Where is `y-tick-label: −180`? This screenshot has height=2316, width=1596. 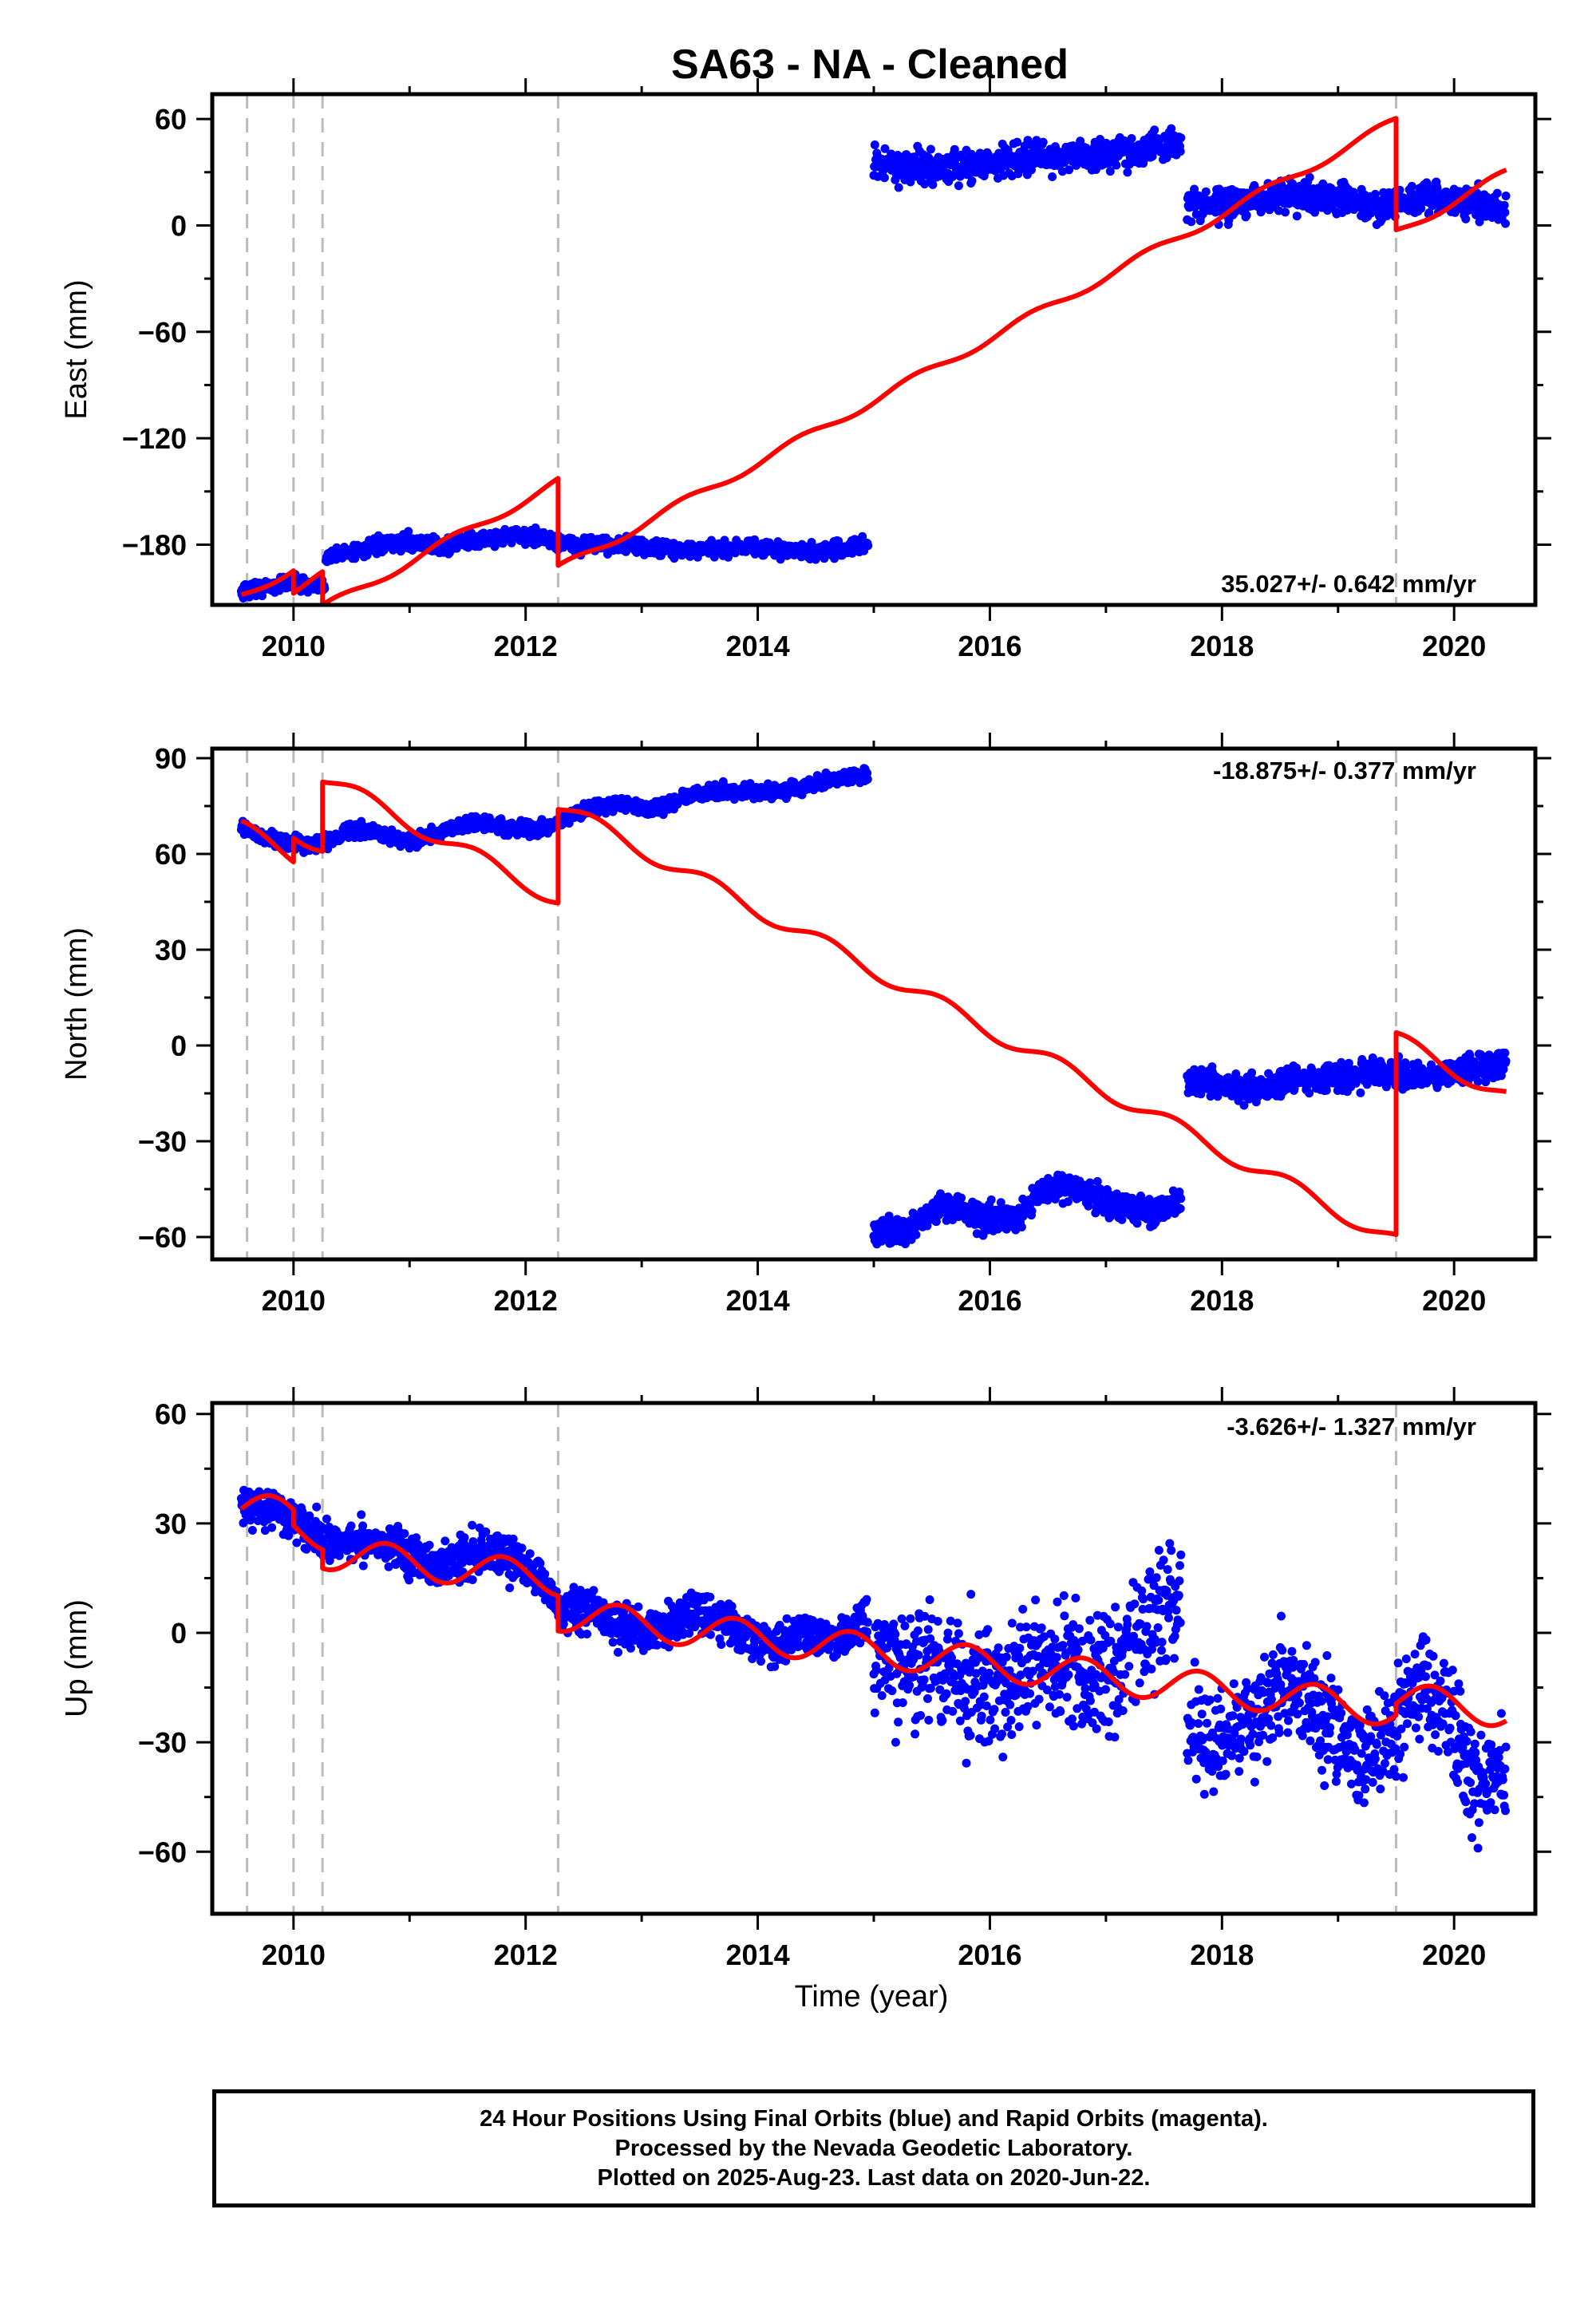 y-tick-label: −180 is located at coordinates (154, 544).